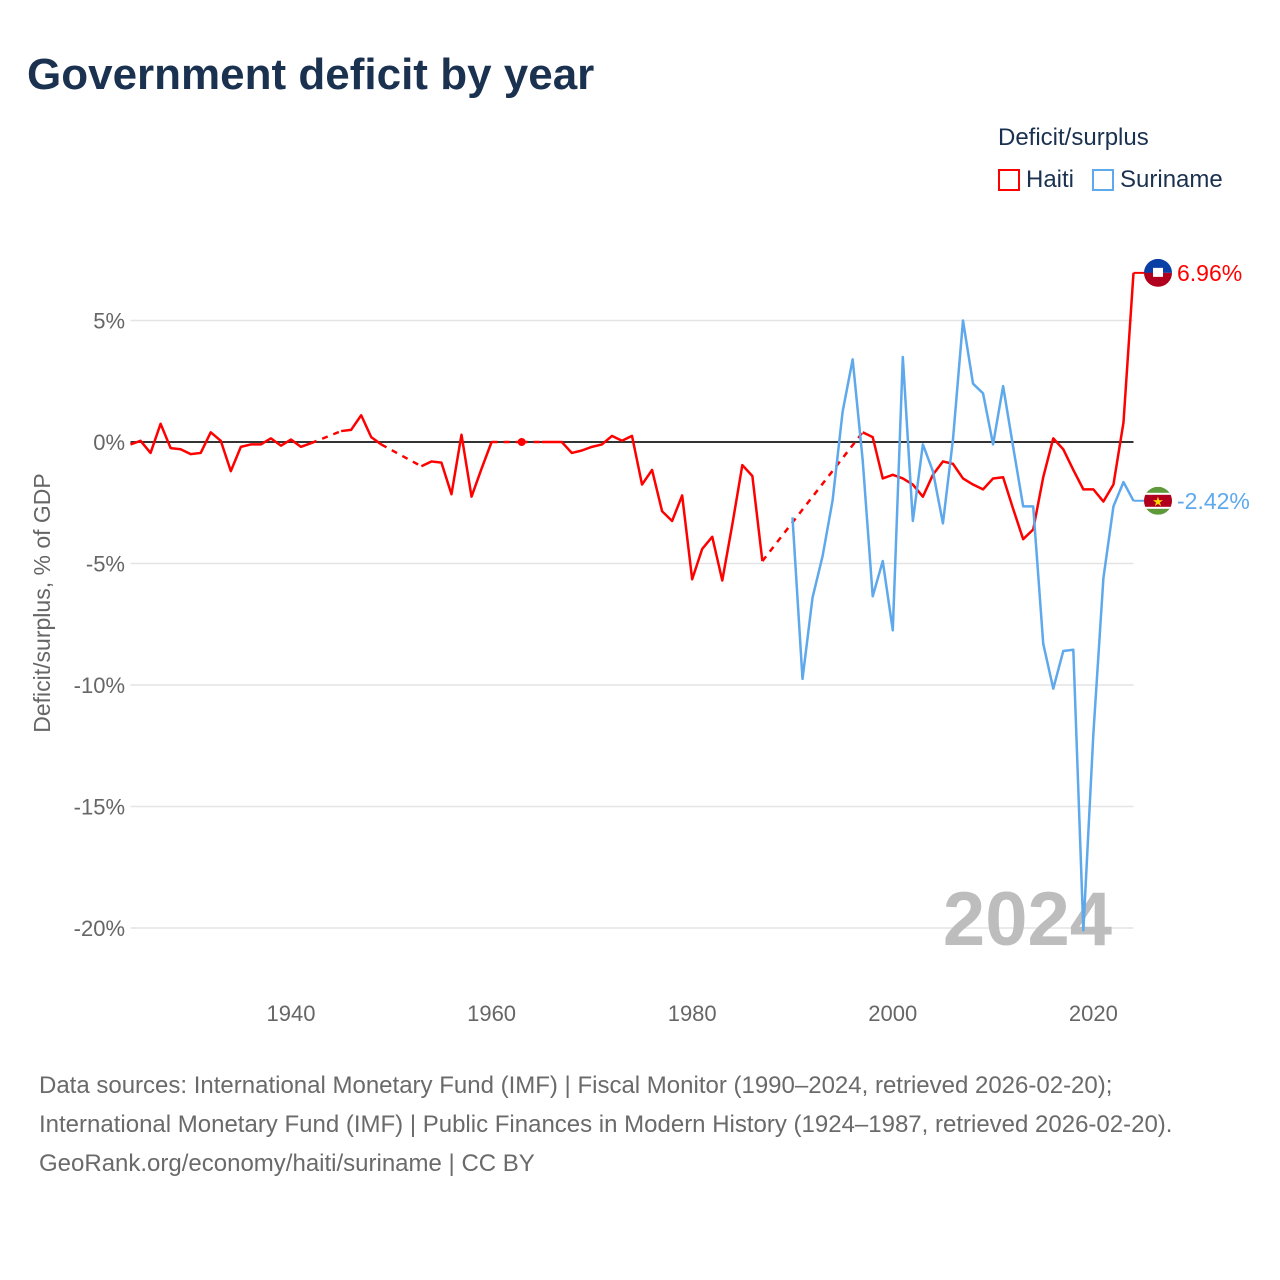 The height and width of the screenshot is (1280, 1280). I want to click on legend-swatch-suriname, so click(1103, 180).